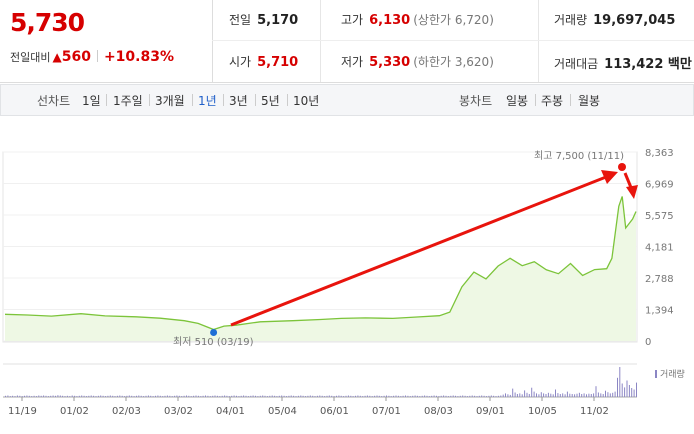 This screenshot has width=694, height=434. Describe the element at coordinates (178, 411) in the screenshot. I see `x-tick-label: 03/02` at that location.